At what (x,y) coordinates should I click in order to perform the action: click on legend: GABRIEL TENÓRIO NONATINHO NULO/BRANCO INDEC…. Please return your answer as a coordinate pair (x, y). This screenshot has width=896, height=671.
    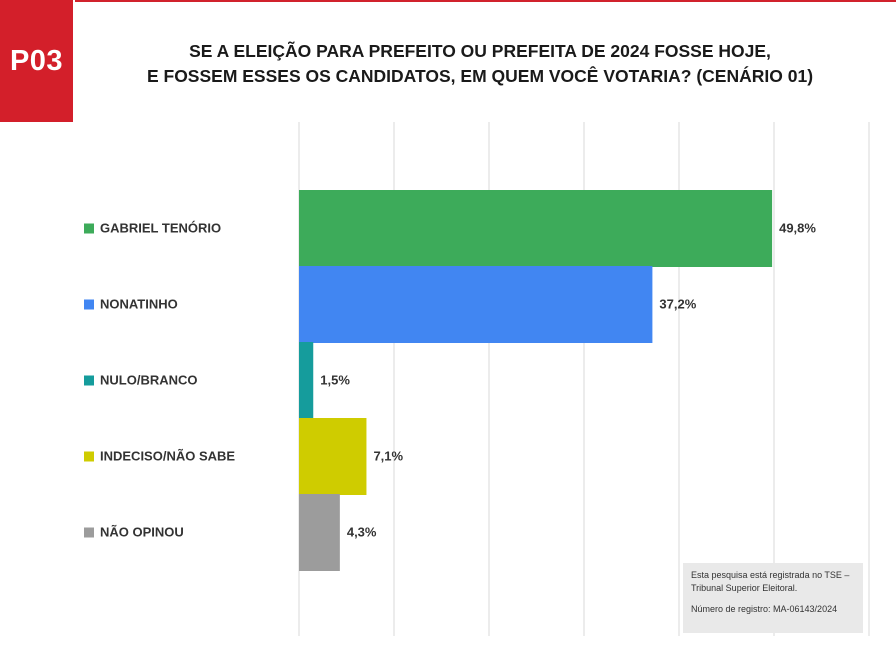
    Looking at the image, I should click on (159, 380).